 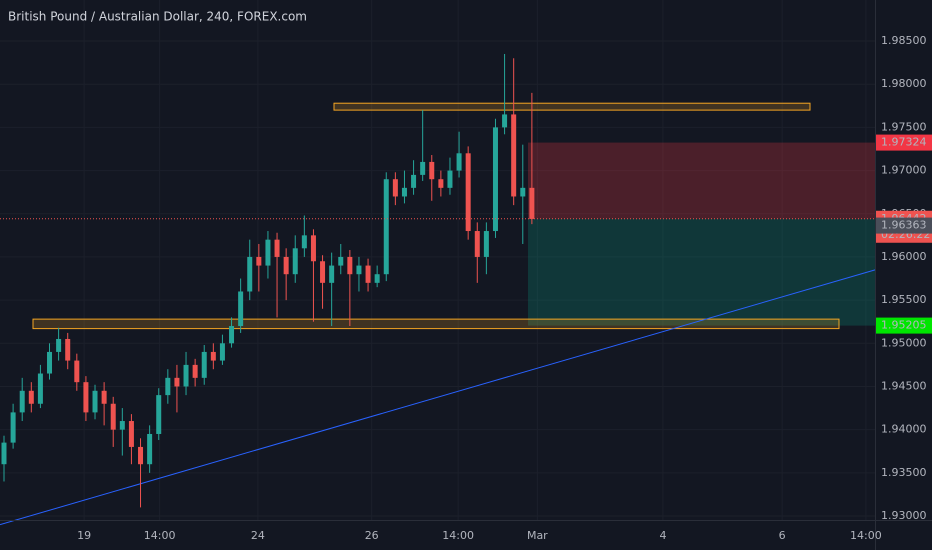 I want to click on y-tick-label: 1.95500, so click(x=904, y=299).